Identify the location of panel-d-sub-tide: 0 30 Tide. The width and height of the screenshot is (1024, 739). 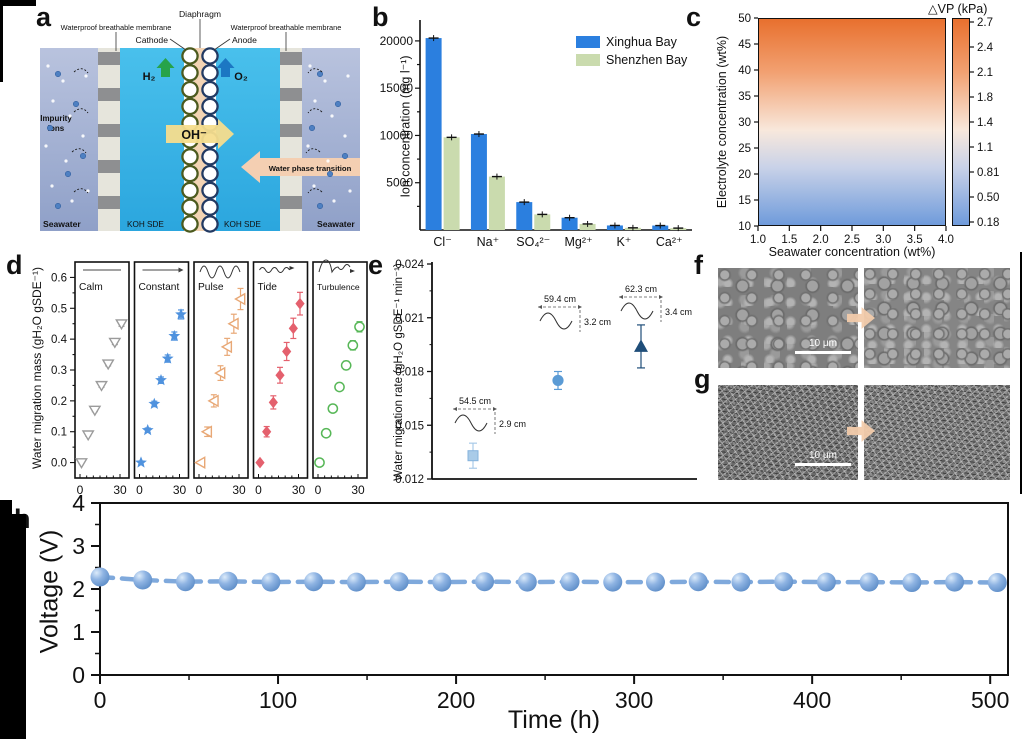
(280, 379).